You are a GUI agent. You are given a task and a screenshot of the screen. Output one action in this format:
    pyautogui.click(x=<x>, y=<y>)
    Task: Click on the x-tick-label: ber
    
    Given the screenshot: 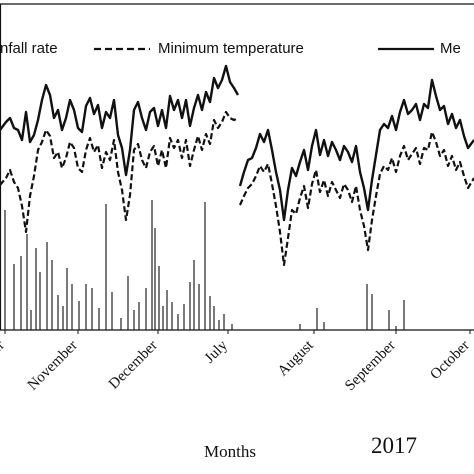 What is the action you would take?
    pyautogui.click(x=4, y=350)
    